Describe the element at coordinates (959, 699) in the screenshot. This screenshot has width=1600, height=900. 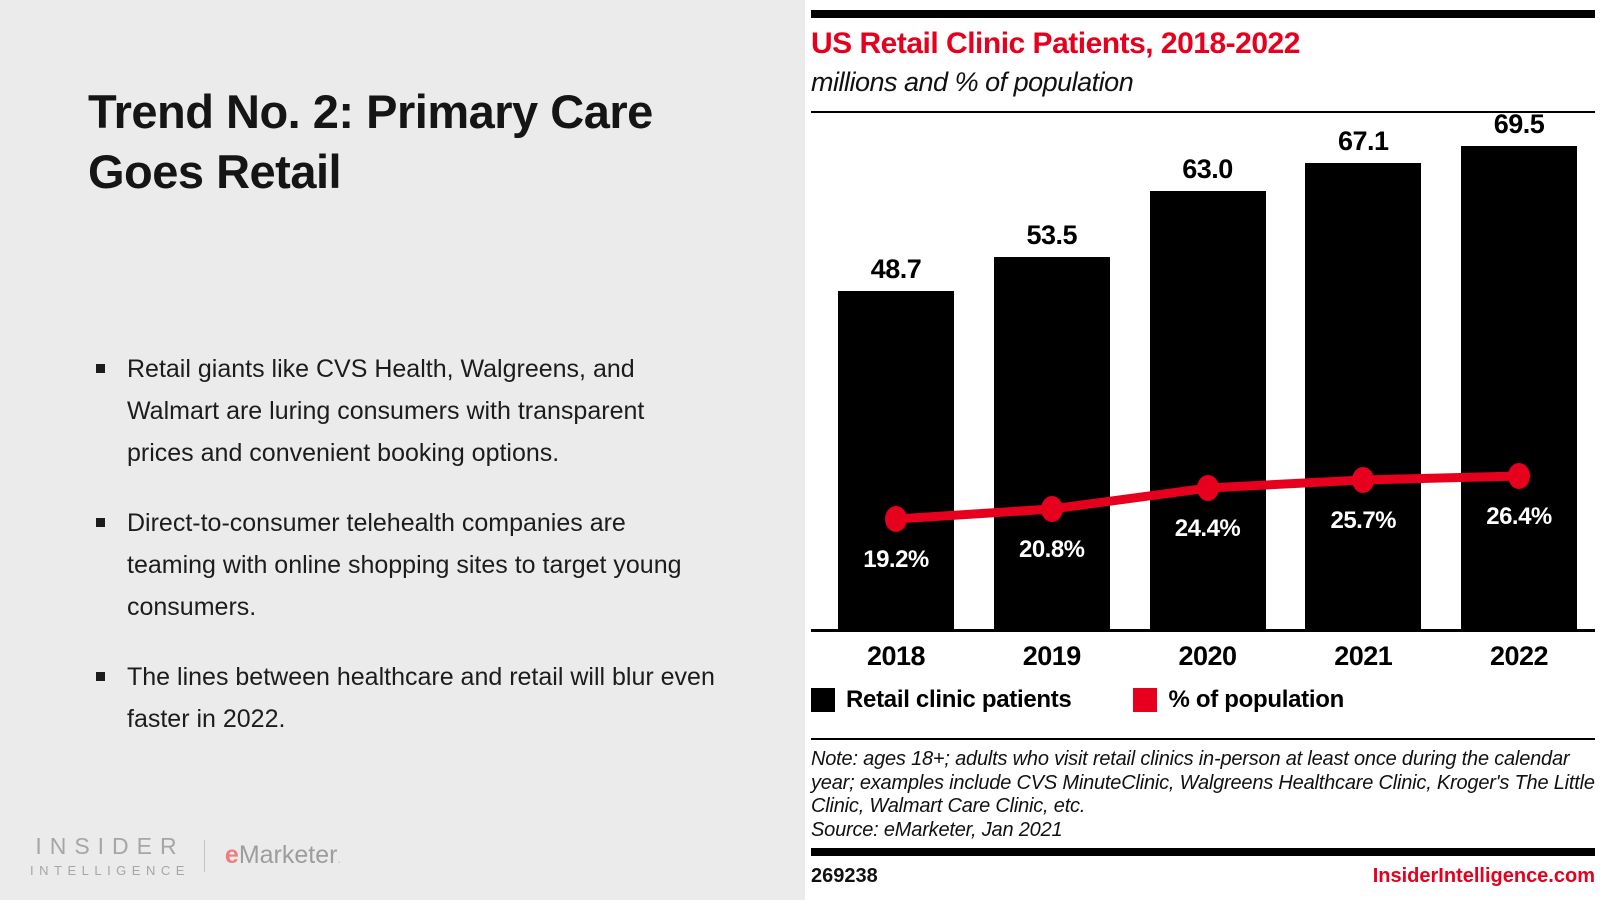
I see `legend-label: Retail clinic patients` at that location.